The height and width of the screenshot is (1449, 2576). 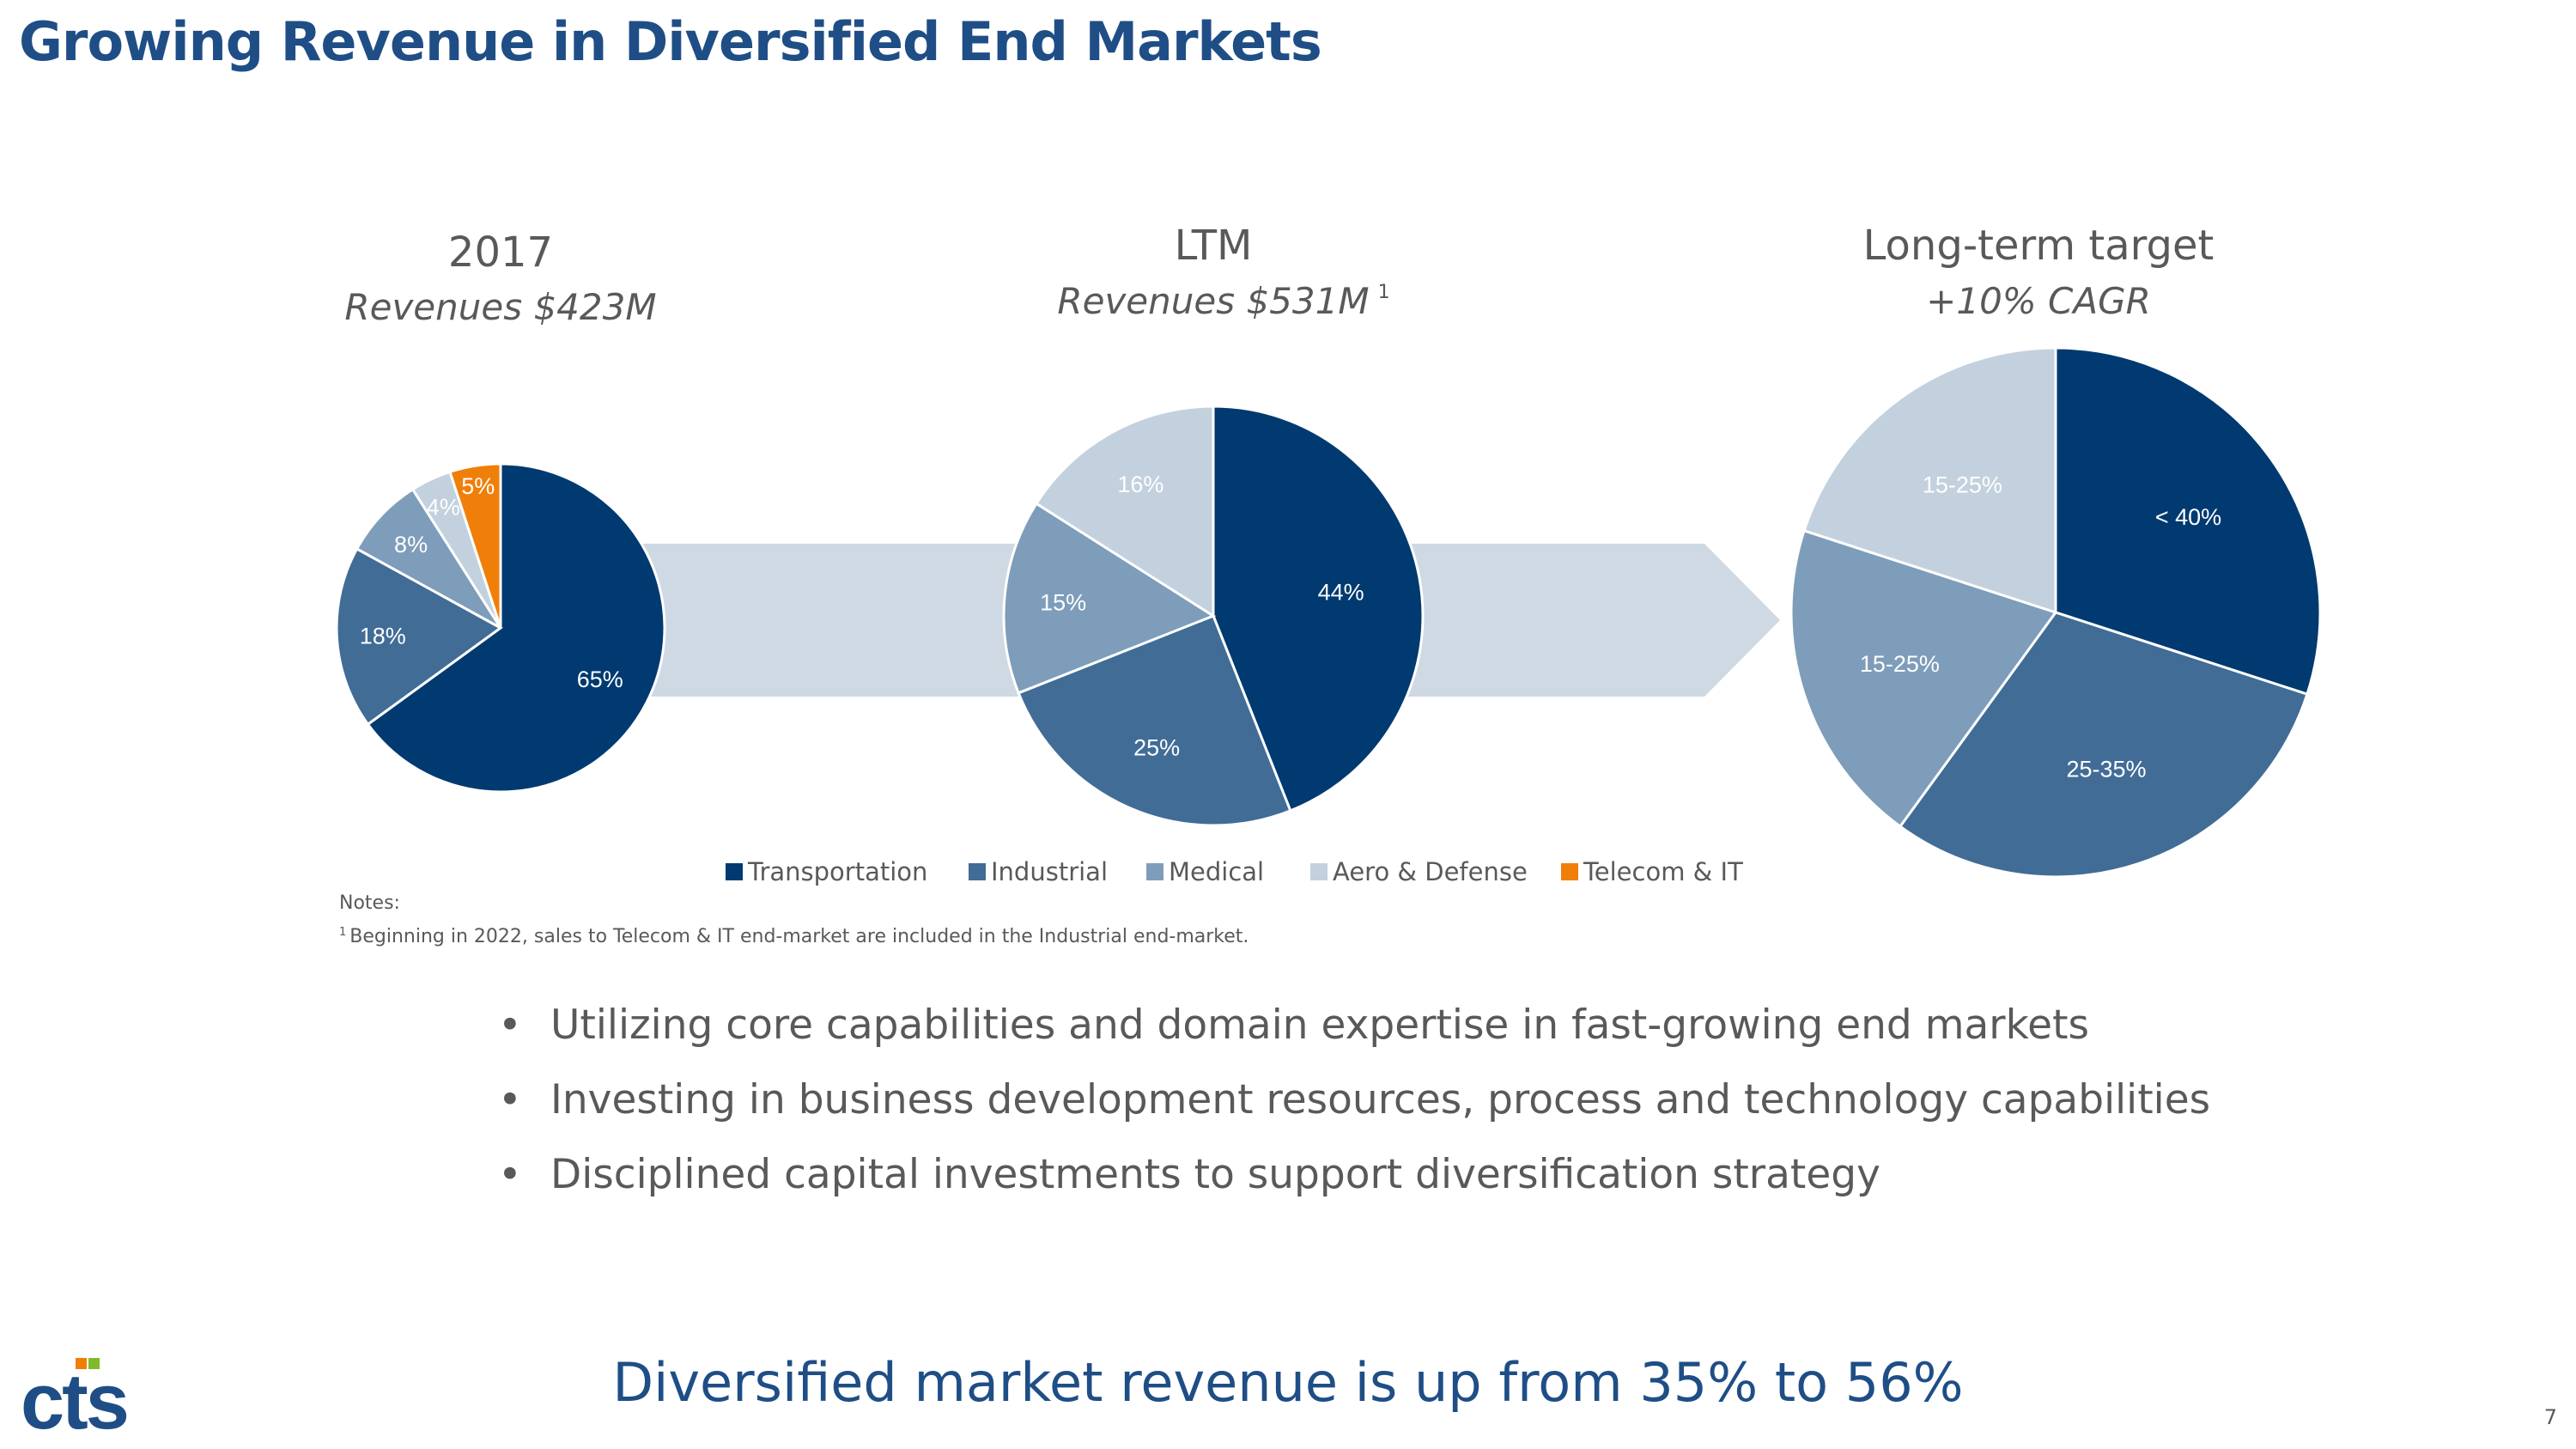 I want to click on pie-subtitle: Revenues $531M, so click(x=1213, y=301).